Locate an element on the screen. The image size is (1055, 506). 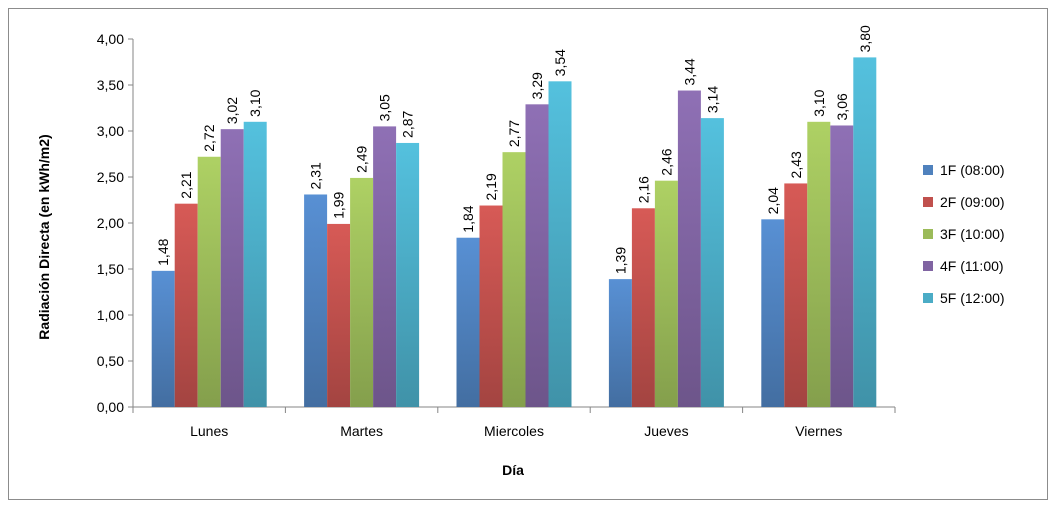
data-label: 3,54 is located at coordinates (560, 62).